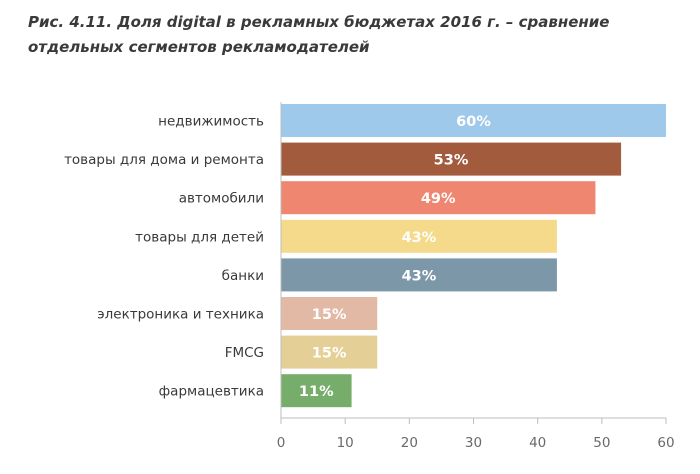 Image resolution: width=700 pixels, height=474 pixels. What do you see at coordinates (345, 443) in the screenshot?
I see `x-tick-label-10: 10` at bounding box center [345, 443].